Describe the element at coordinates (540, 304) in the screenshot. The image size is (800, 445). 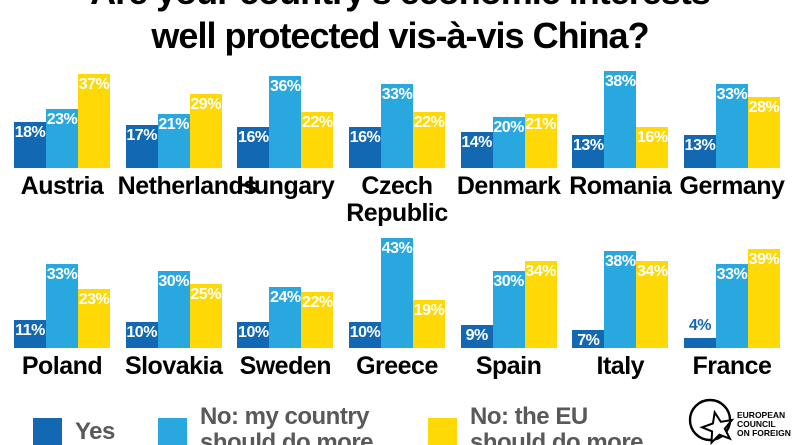
I see `bar-no-eu: 34%` at that location.